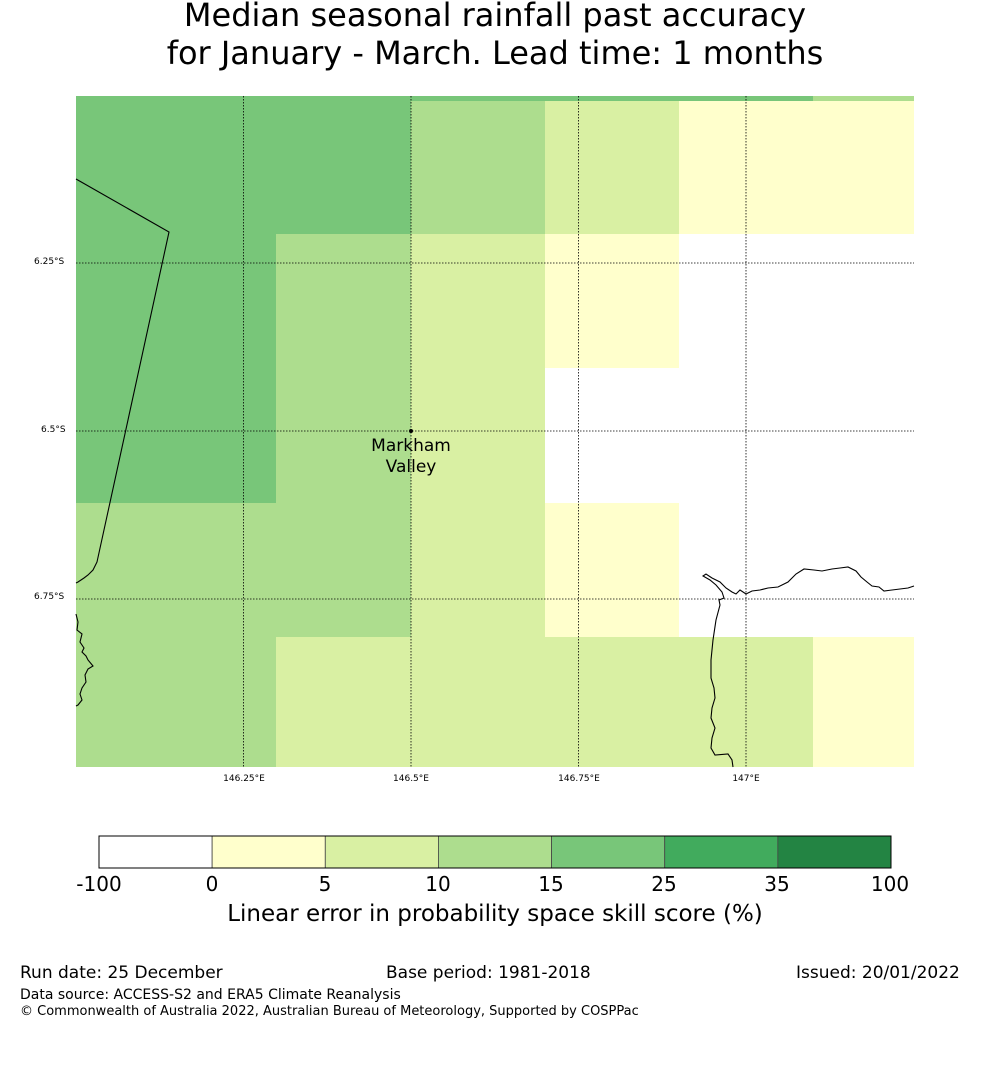 This screenshot has height=1065, width=990. What do you see at coordinates (890, 884) in the screenshot?
I see `colorbar-tick: 100` at bounding box center [890, 884].